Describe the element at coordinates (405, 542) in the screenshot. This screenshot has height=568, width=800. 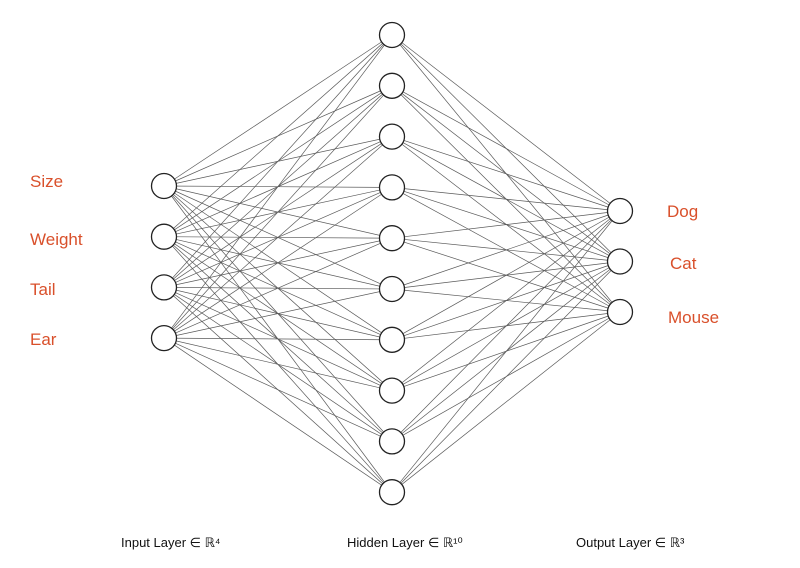
I see `caption-hidden-layer: Hidden Layer ∈ ℝ¹⁰` at that location.